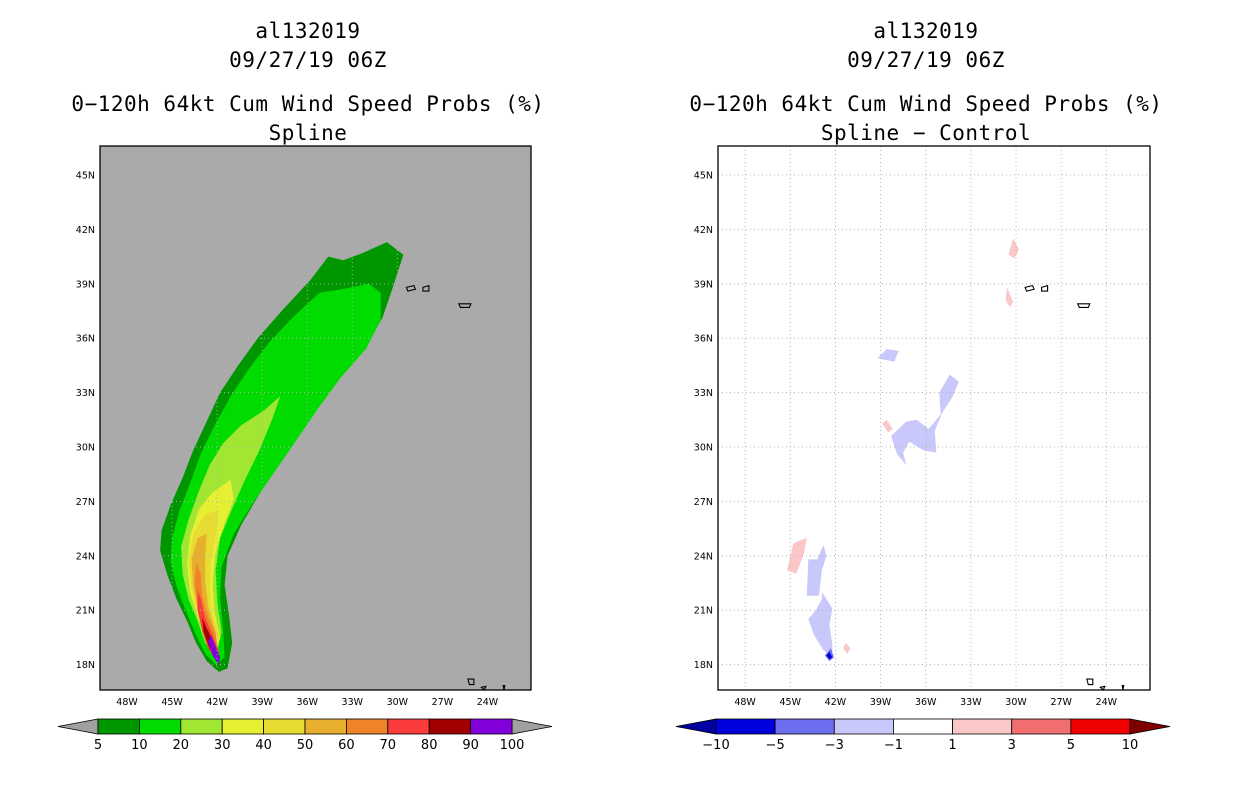  I want to click on left-azores-island-sao-miguel, so click(465, 305).